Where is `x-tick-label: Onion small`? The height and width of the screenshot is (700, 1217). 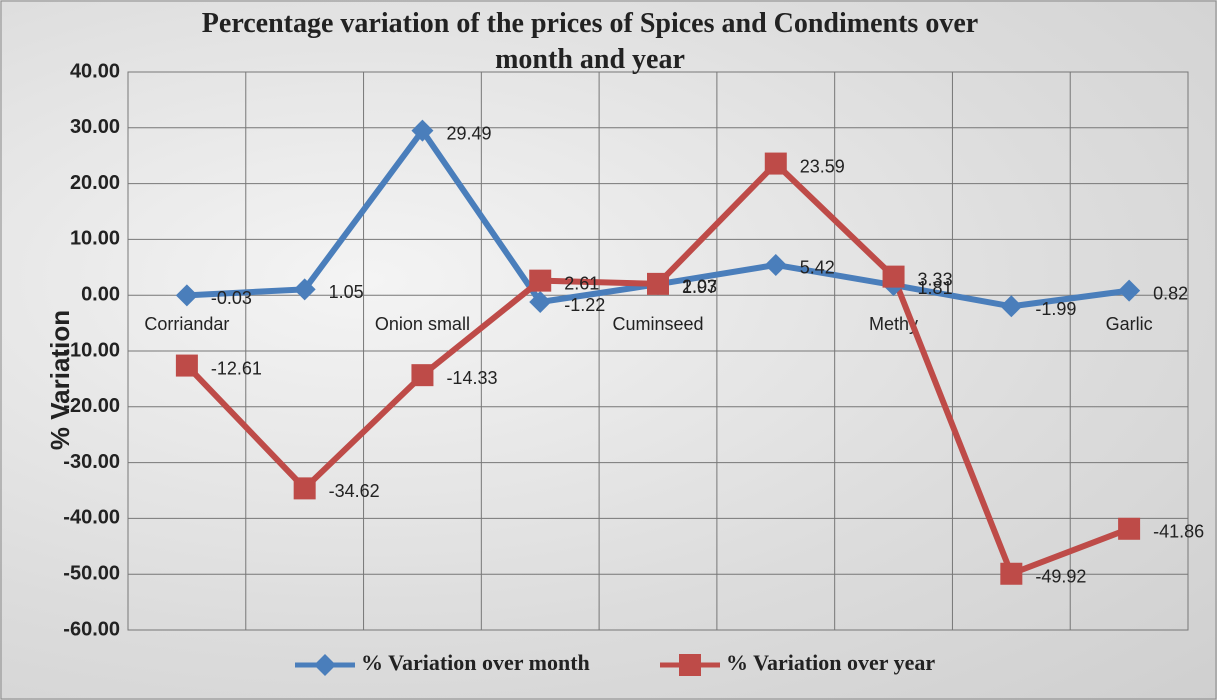 x-tick-label: Onion small is located at coordinates (422, 324).